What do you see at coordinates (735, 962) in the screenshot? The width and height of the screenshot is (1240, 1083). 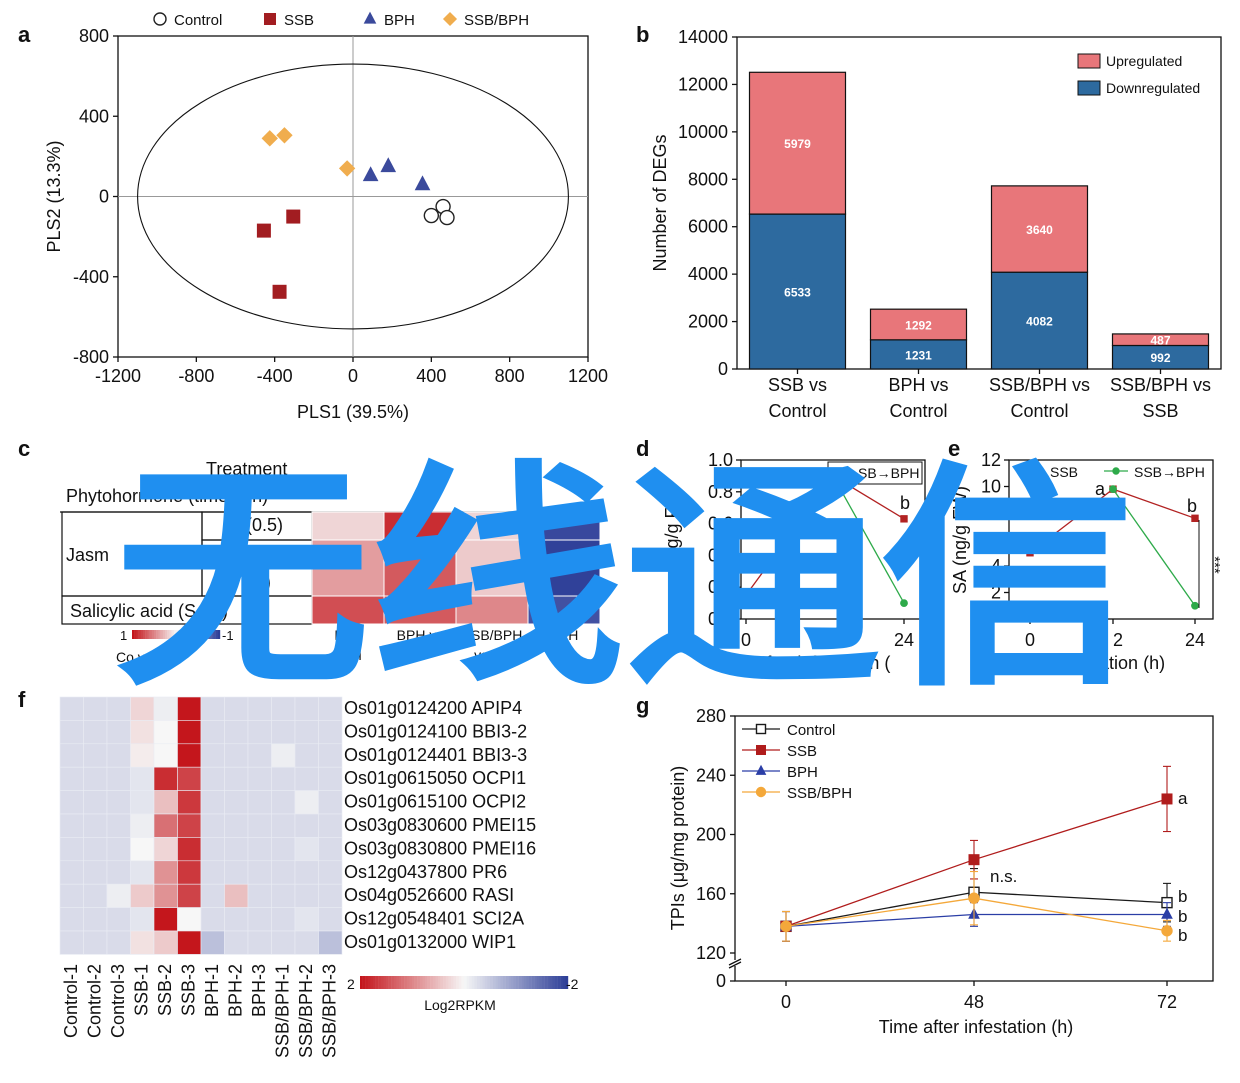 I see `g-axis-break-mark` at bounding box center [735, 962].